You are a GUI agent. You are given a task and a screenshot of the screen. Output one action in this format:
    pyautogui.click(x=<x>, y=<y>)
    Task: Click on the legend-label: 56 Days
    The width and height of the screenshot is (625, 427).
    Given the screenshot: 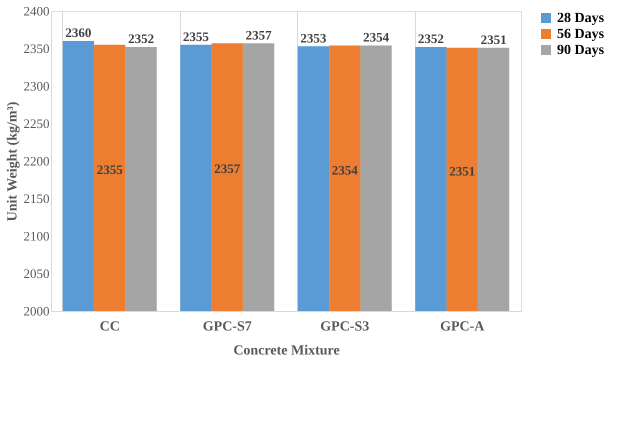 What is the action you would take?
    pyautogui.click(x=581, y=34)
    